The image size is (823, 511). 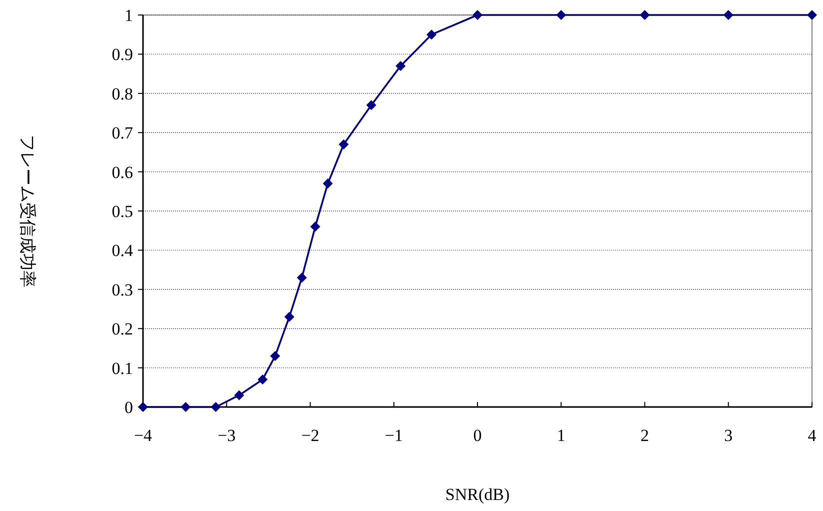 What do you see at coordinates (122, 368) in the screenshot?
I see `y-tick-label: 0.1` at bounding box center [122, 368].